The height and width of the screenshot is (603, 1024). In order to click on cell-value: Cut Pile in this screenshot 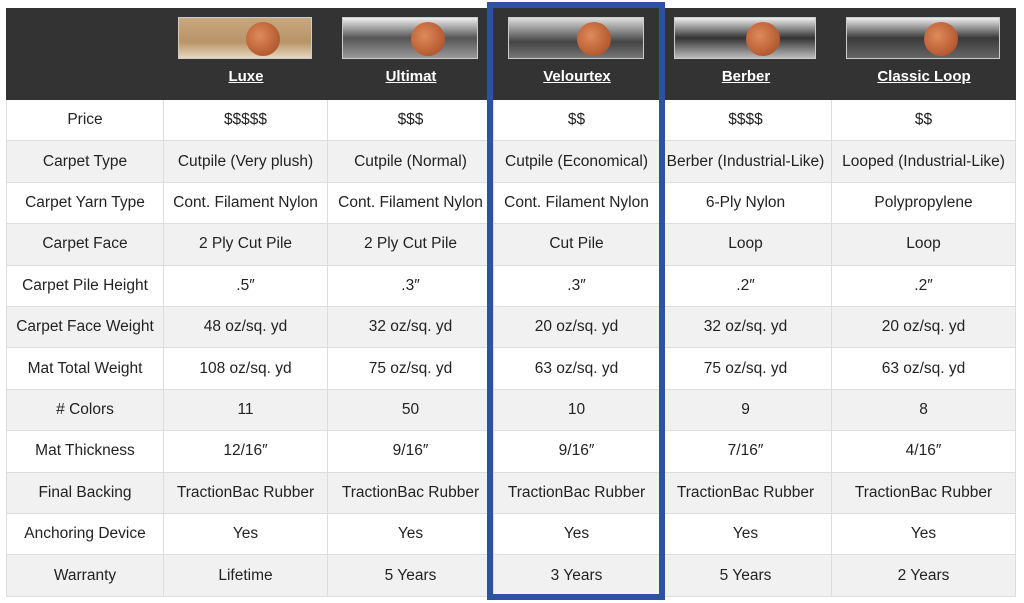, I will do `click(577, 245)`.